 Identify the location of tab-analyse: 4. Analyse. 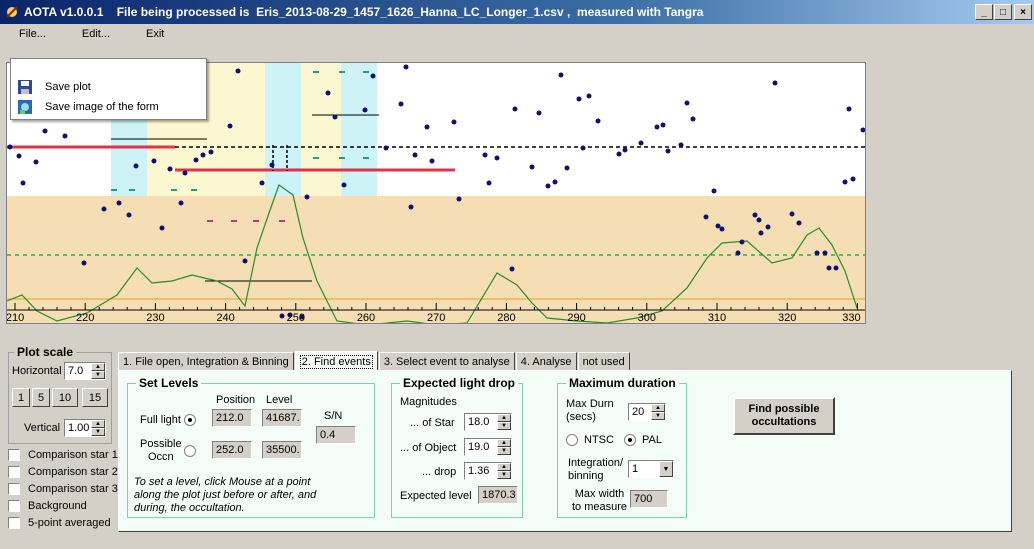
(546, 361).